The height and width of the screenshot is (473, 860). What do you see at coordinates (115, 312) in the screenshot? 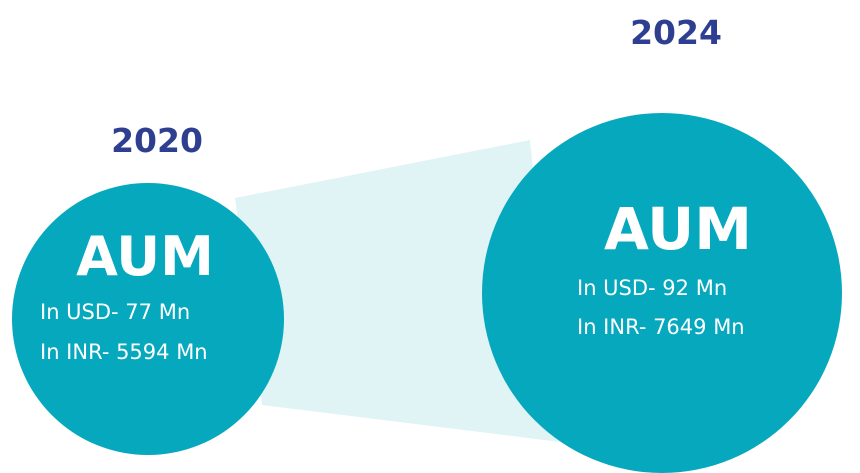
I see `panel-line: In USD- 77 Mn` at bounding box center [115, 312].